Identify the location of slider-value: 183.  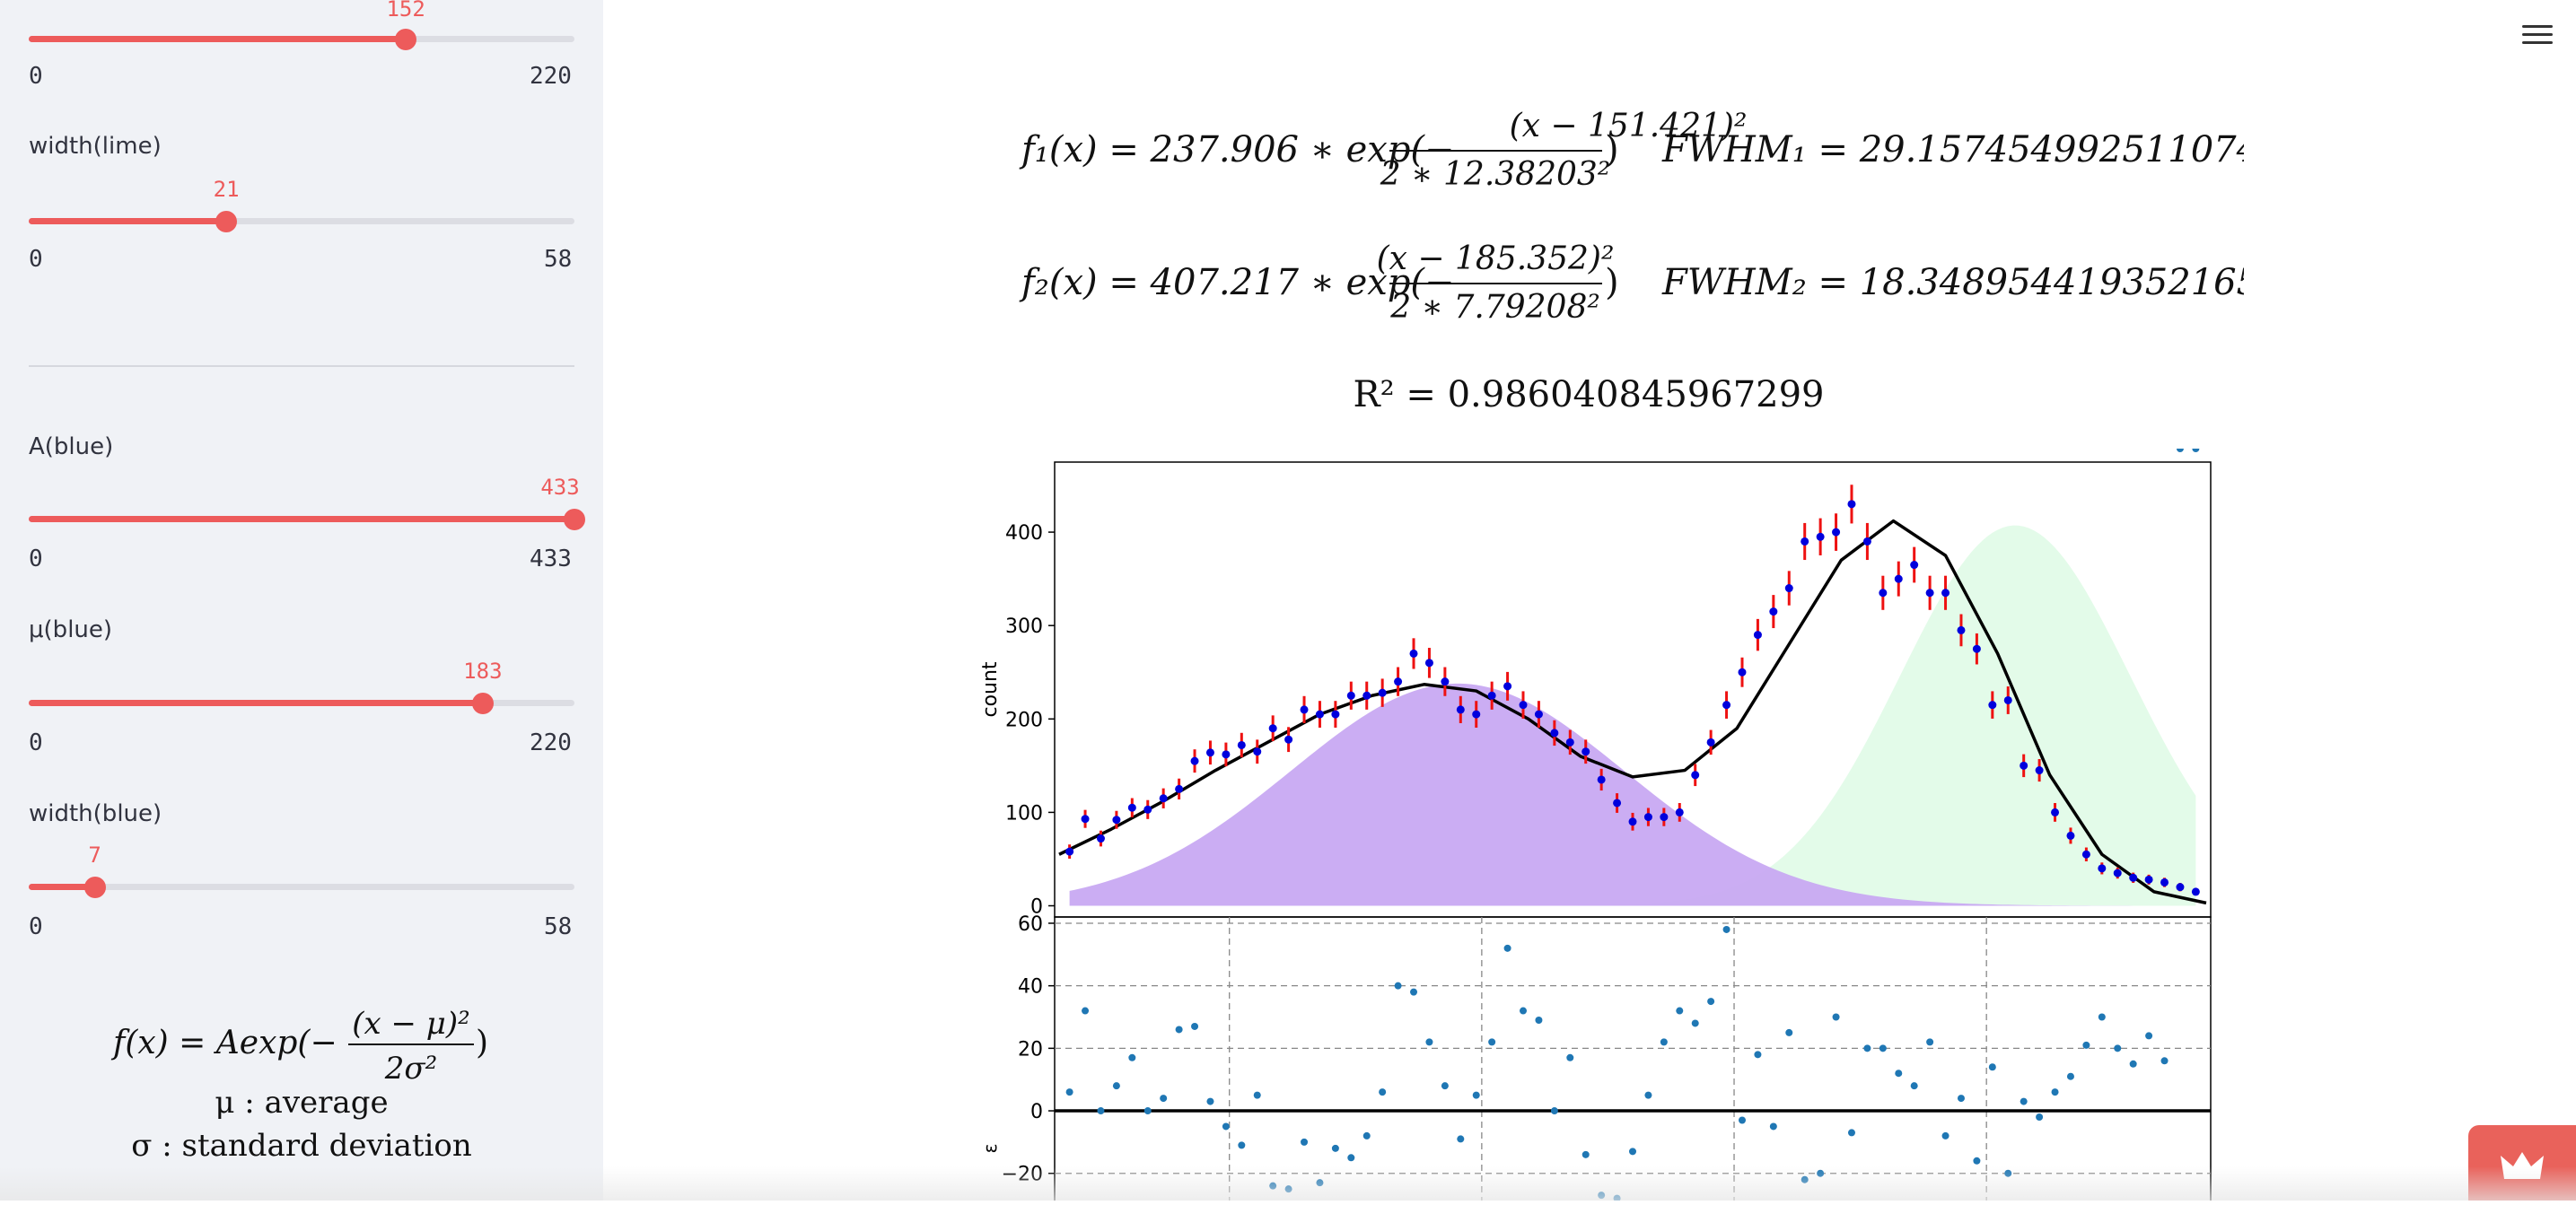
(483, 671).